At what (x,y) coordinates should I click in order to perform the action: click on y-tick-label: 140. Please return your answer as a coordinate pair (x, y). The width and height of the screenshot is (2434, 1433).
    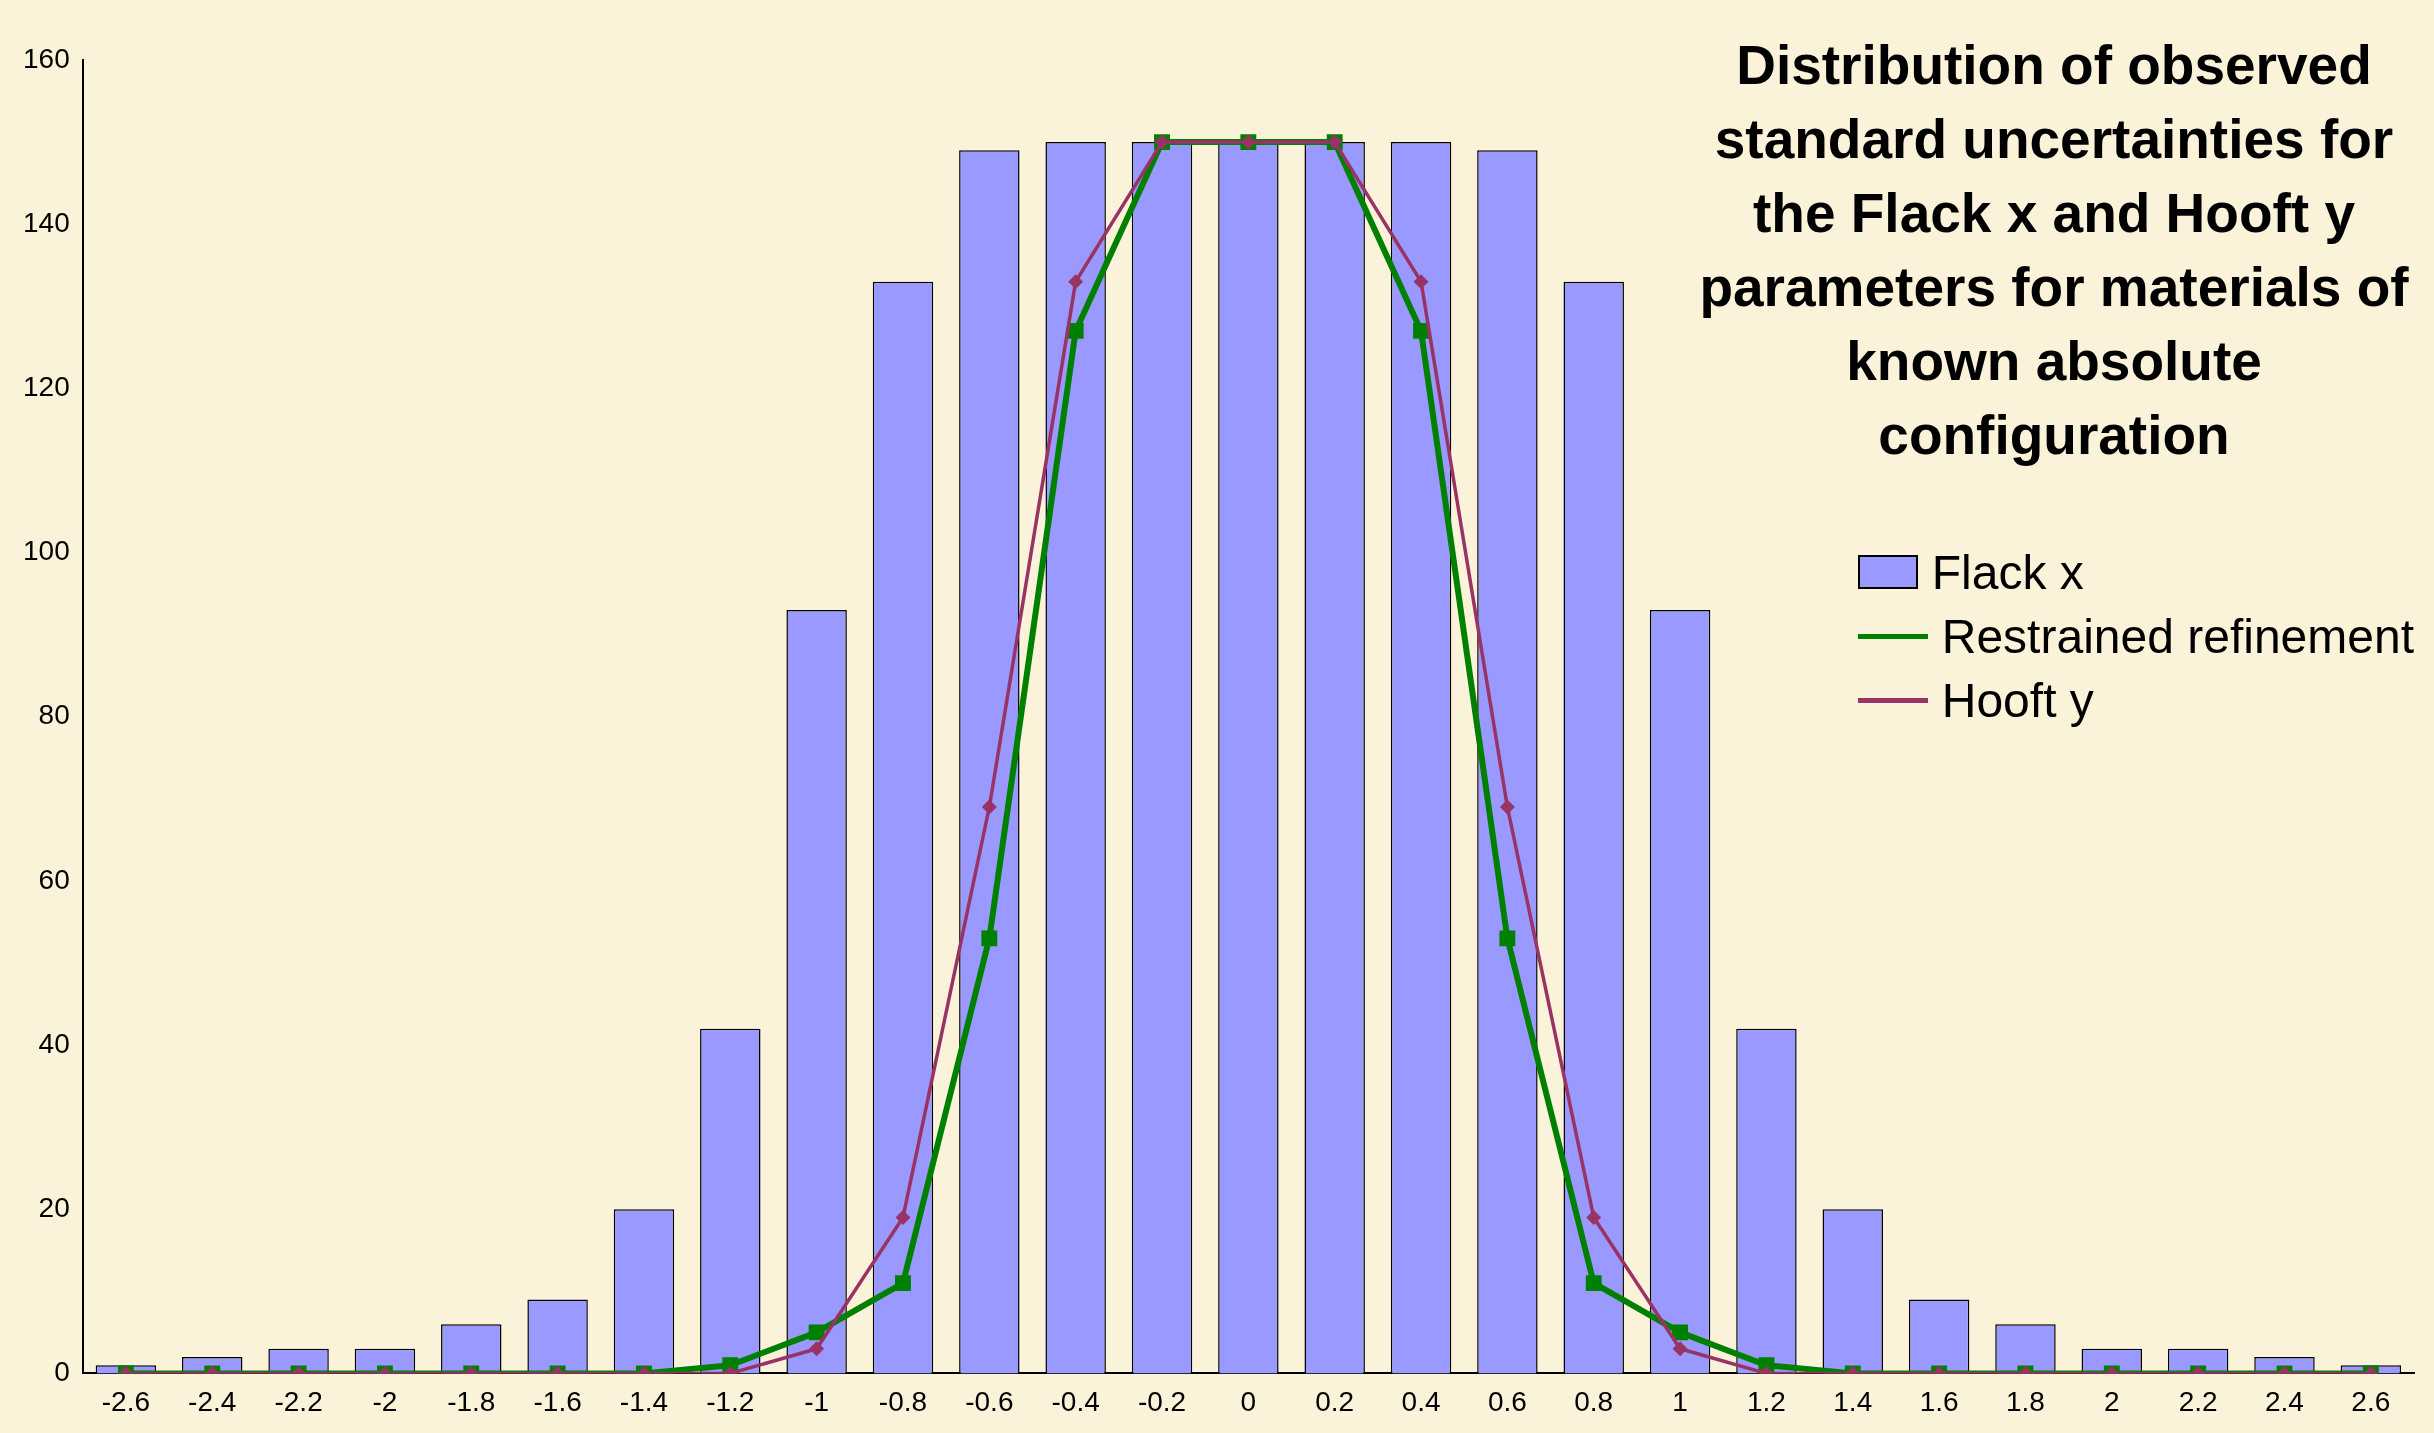
    Looking at the image, I should click on (46, 222).